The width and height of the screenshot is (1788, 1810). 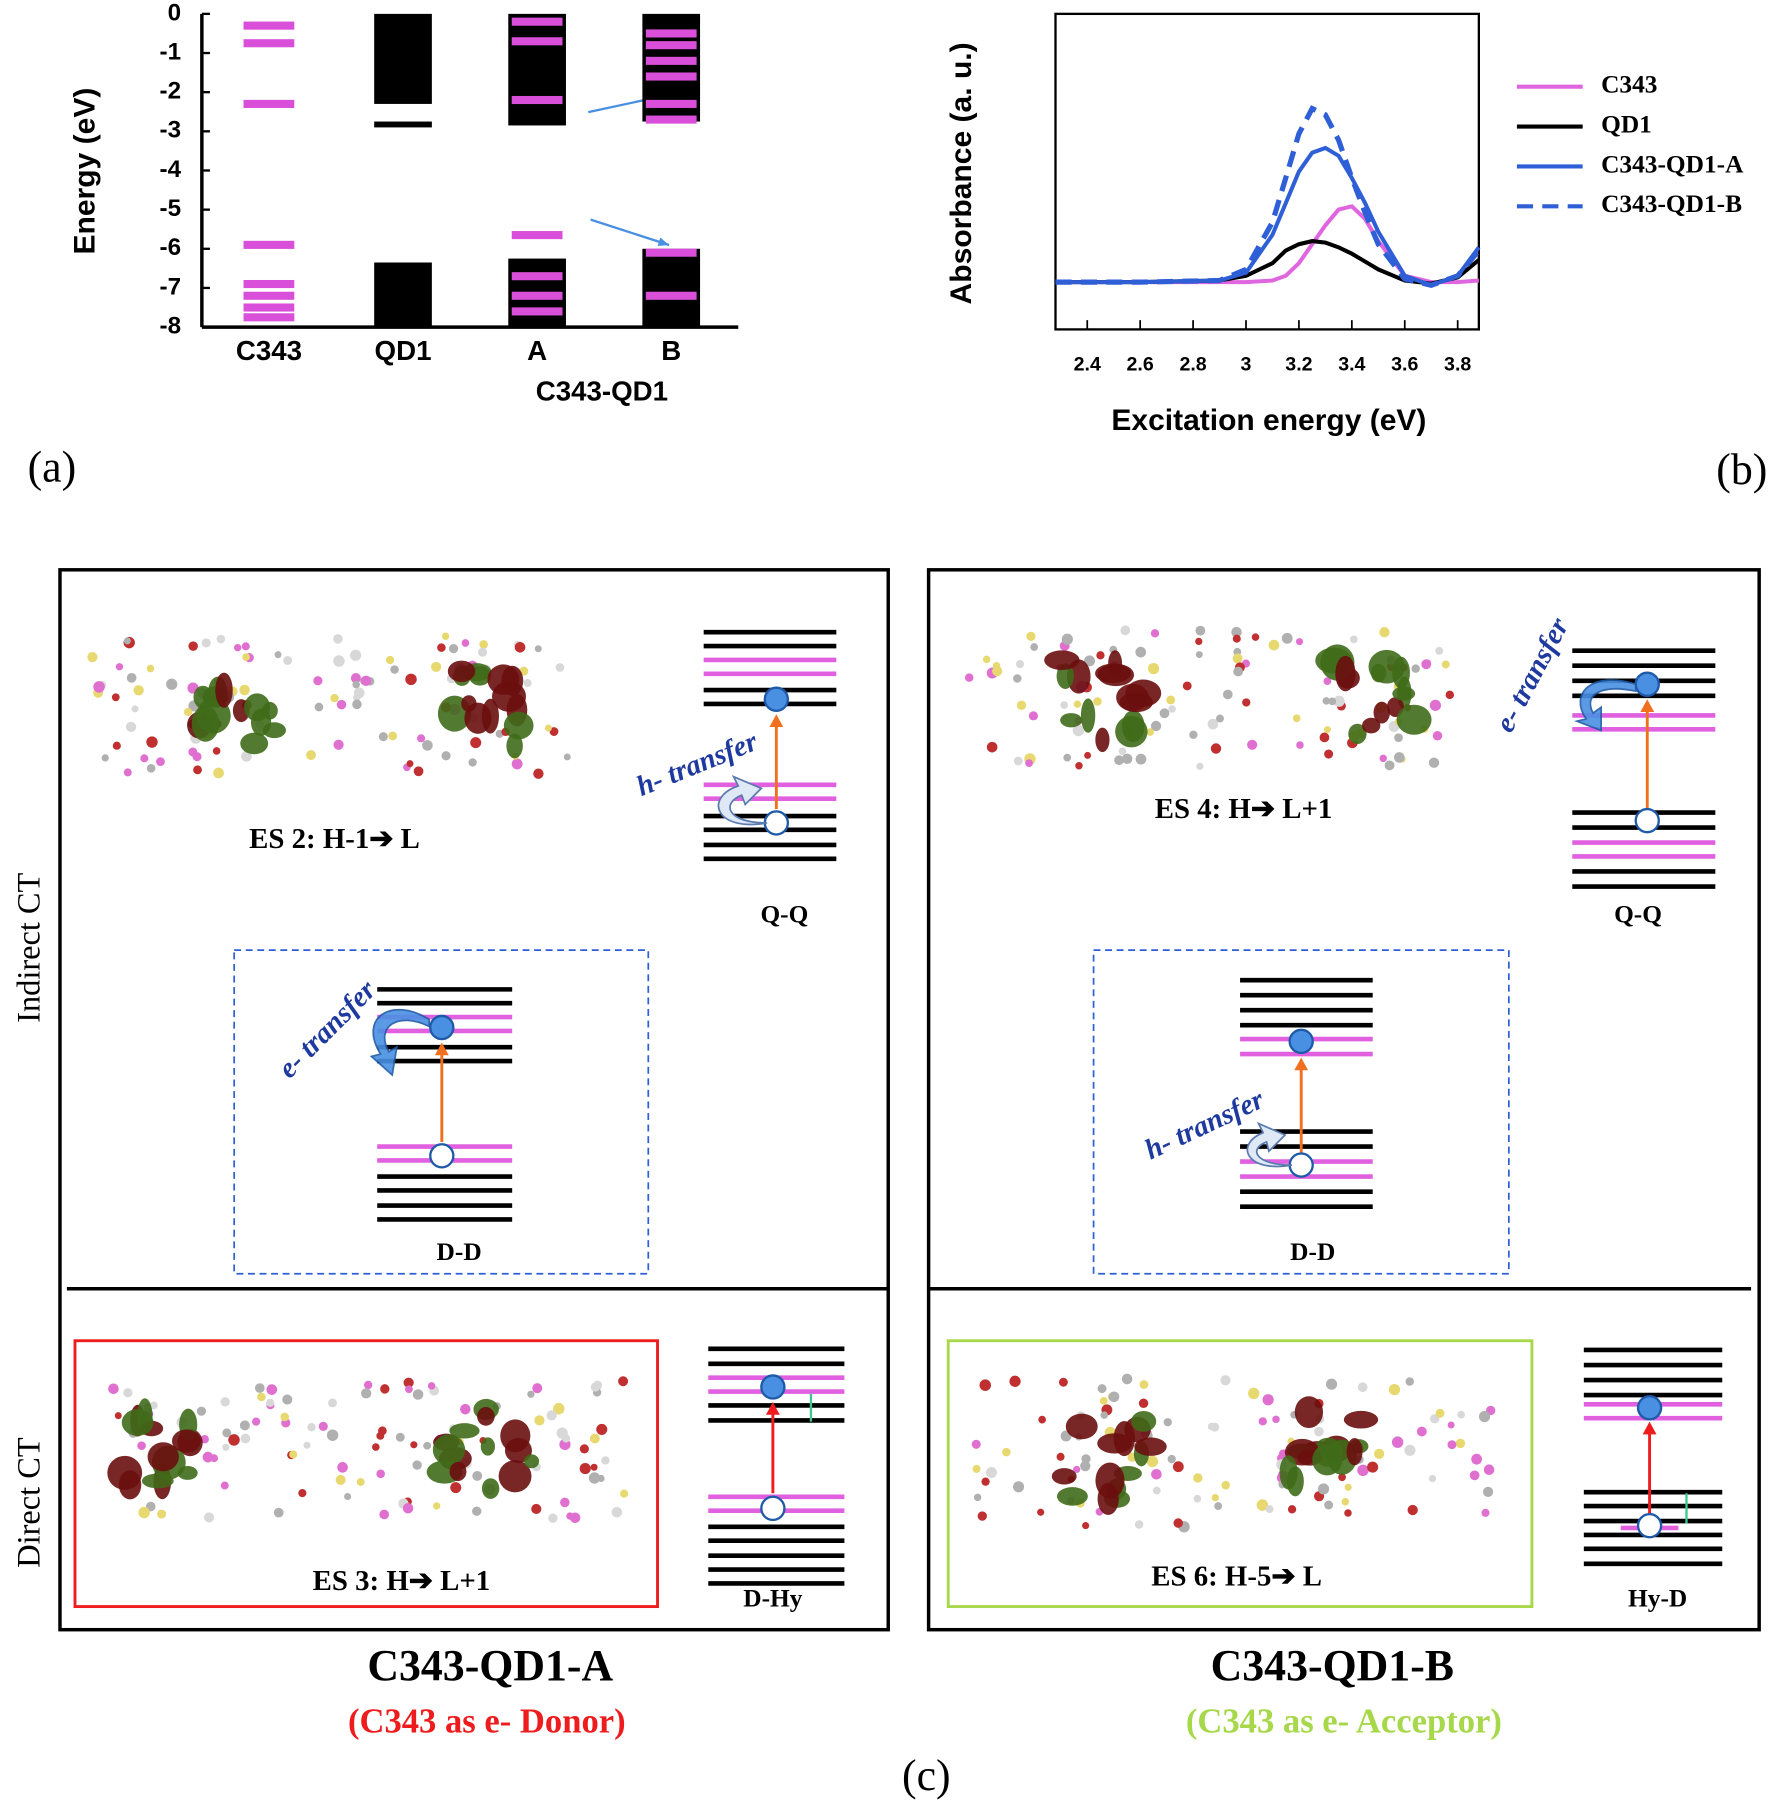 I want to click on x-tick-label: 3, so click(x=1246, y=364).